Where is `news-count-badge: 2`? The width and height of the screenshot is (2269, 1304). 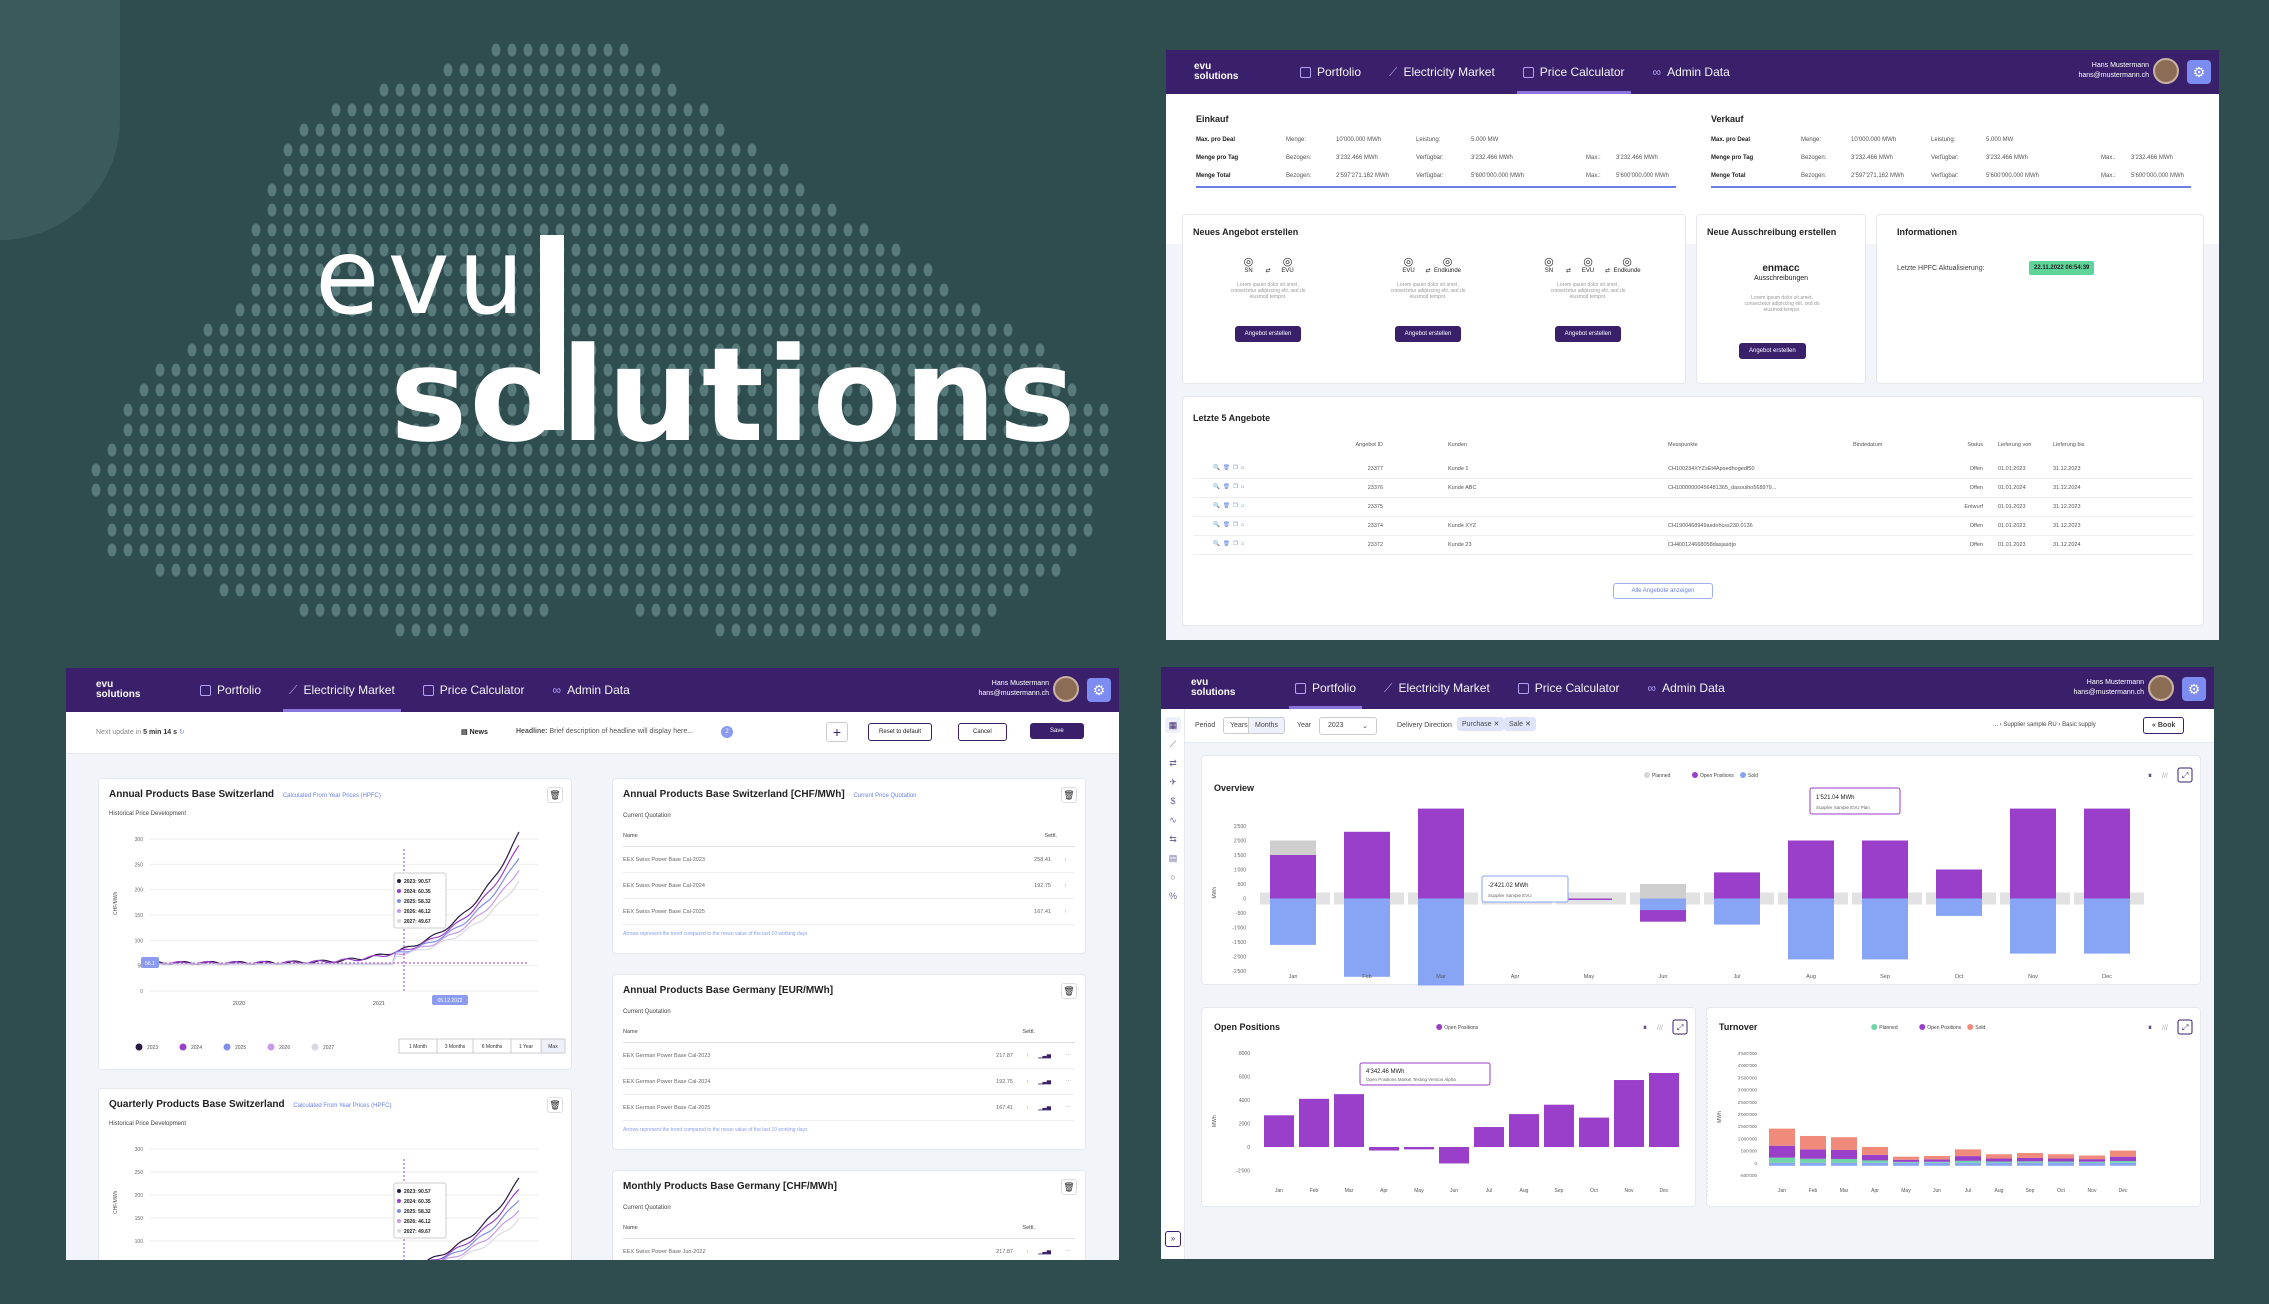 news-count-badge: 2 is located at coordinates (727, 732).